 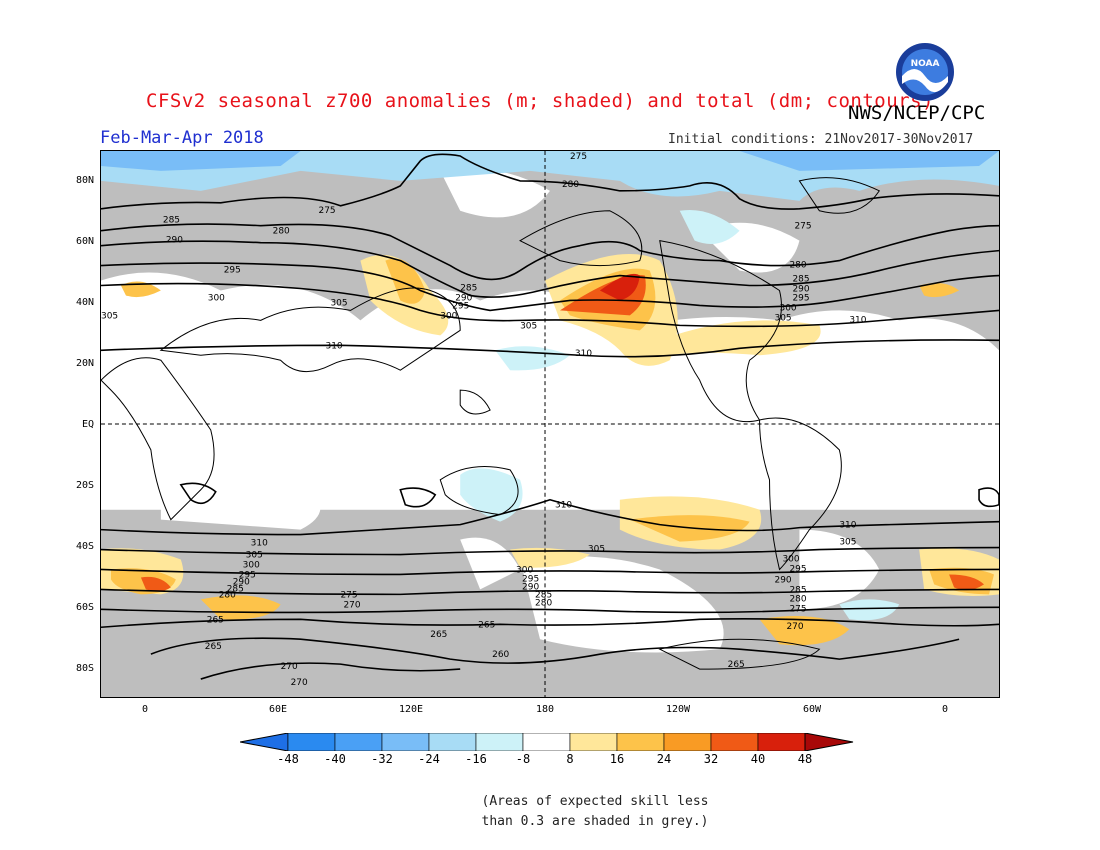 What do you see at coordinates (917, 113) in the screenshot?
I see `agency-label: NWS/NCEP/CPC` at bounding box center [917, 113].